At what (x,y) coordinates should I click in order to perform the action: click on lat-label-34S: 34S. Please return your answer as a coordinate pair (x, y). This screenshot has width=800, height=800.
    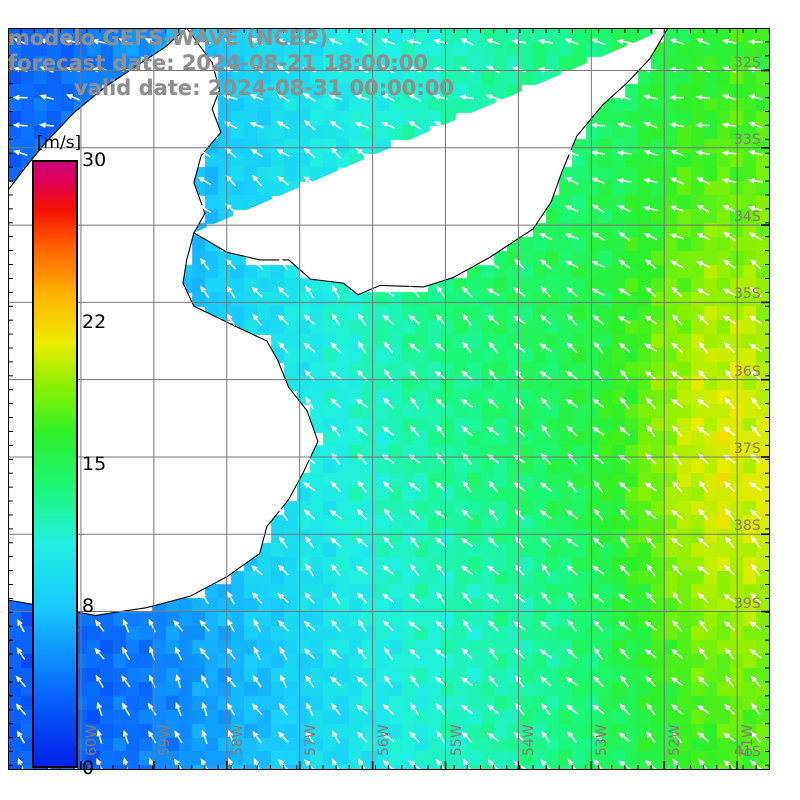
    Looking at the image, I should click on (747, 217).